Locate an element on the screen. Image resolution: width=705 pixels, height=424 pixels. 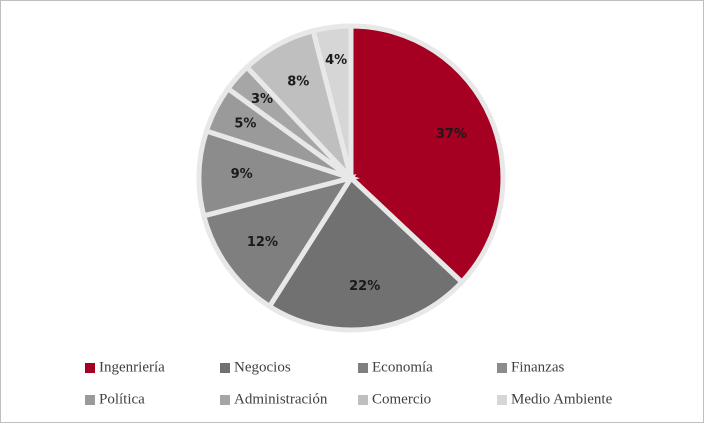
legend-label: Negocios is located at coordinates (262, 367).